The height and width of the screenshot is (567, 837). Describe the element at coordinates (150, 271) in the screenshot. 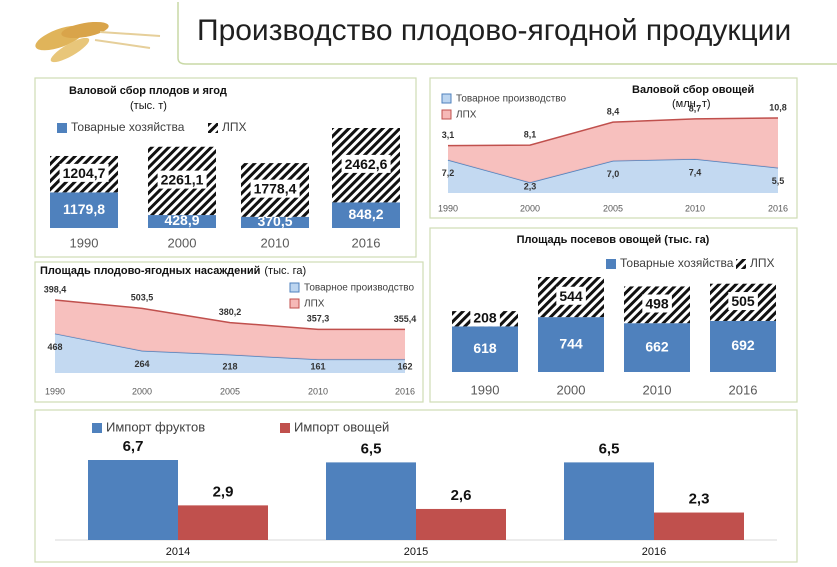

I see `chart-title-text: Площадь плодово-ягодных насаждений` at that location.